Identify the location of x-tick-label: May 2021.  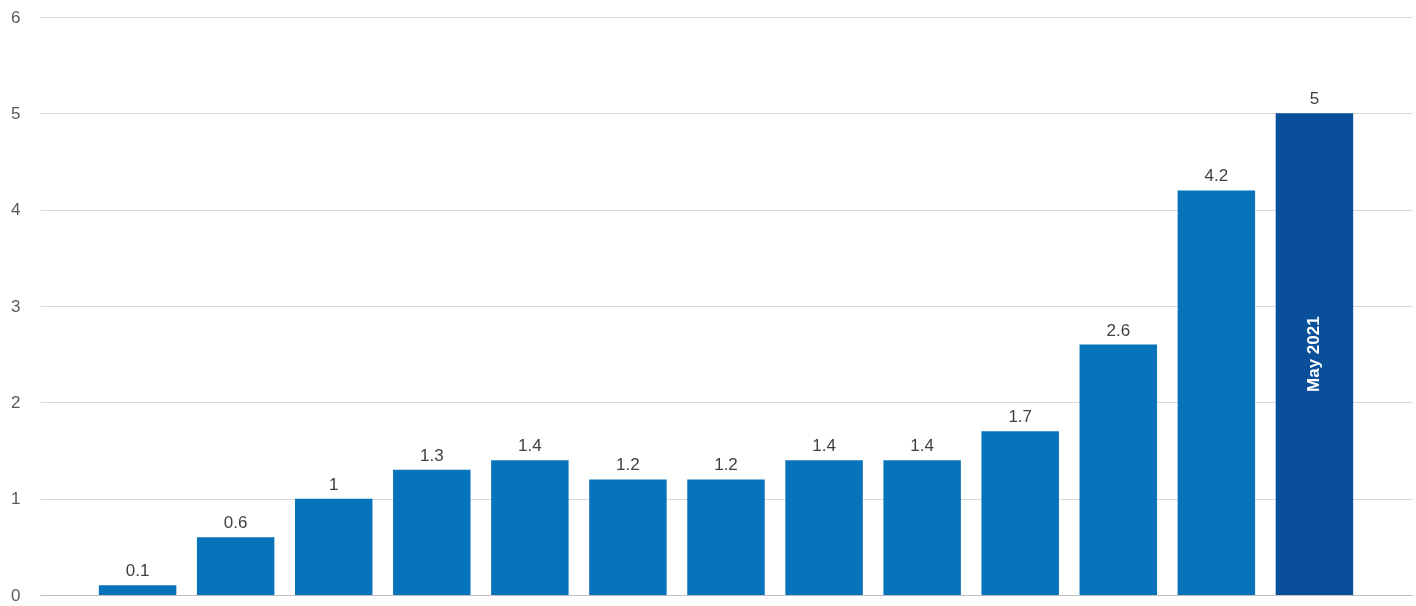
(1314, 354).